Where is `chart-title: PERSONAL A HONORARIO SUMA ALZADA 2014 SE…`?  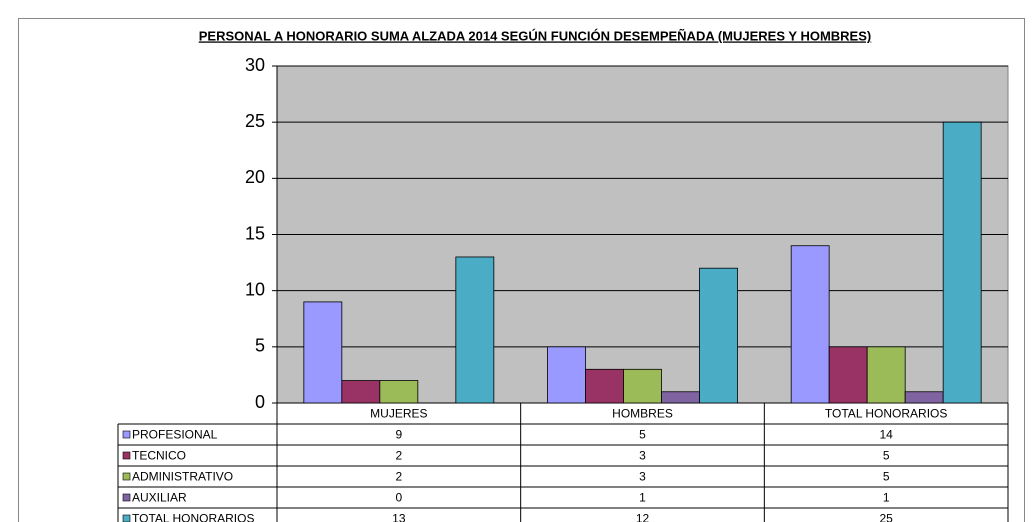 chart-title: PERSONAL A HONORARIO SUMA ALZADA 2014 SE… is located at coordinates (535, 35).